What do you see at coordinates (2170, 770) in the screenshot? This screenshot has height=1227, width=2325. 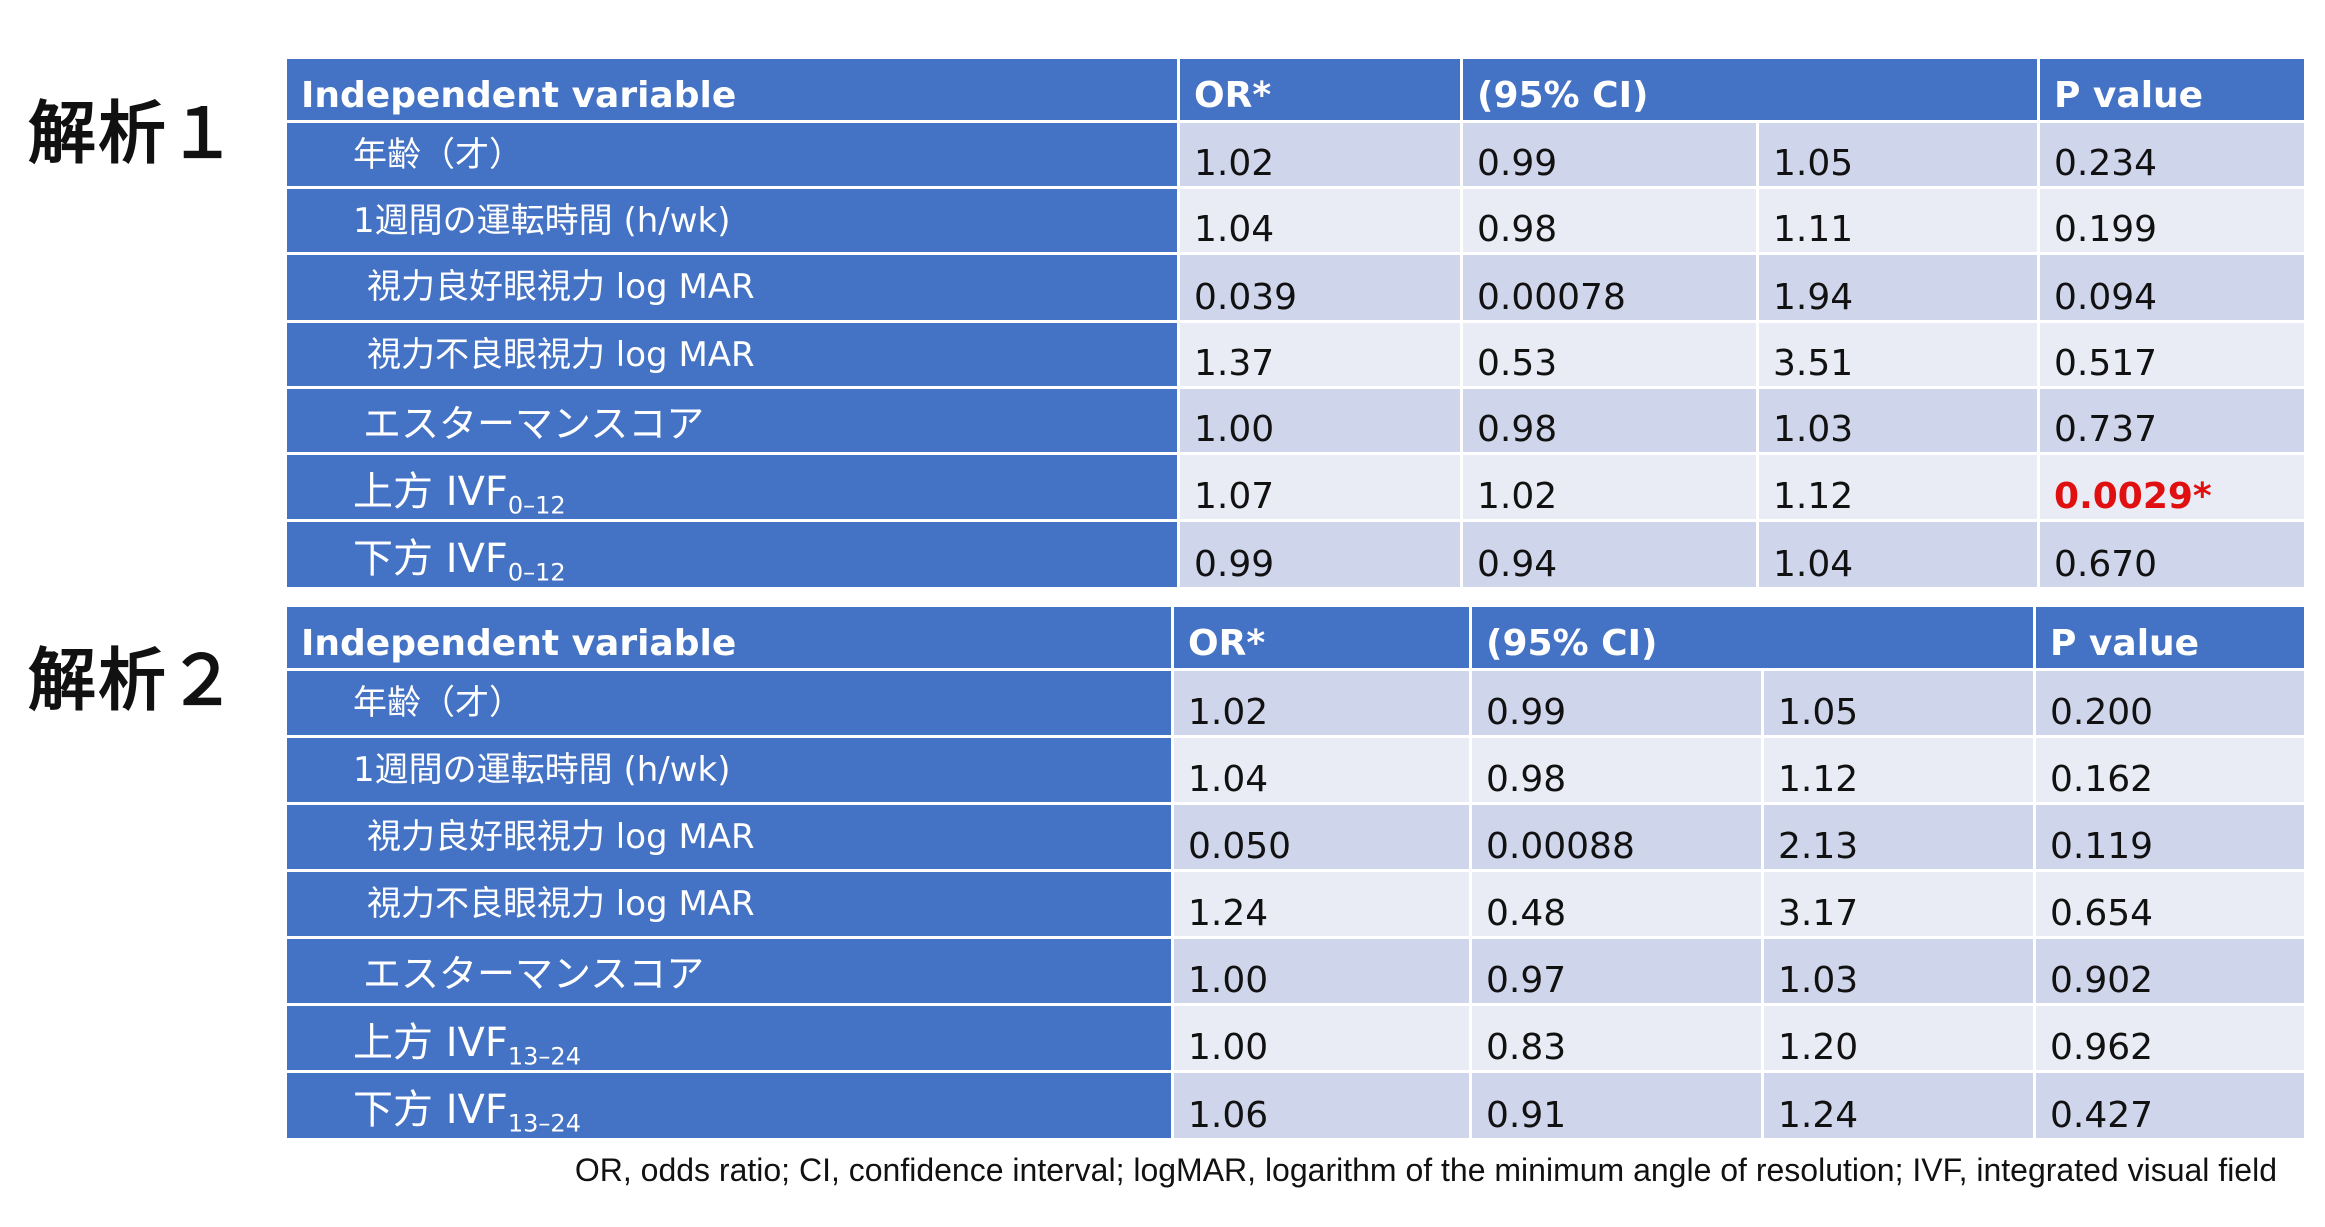 I see `p-value: 0.162` at bounding box center [2170, 770].